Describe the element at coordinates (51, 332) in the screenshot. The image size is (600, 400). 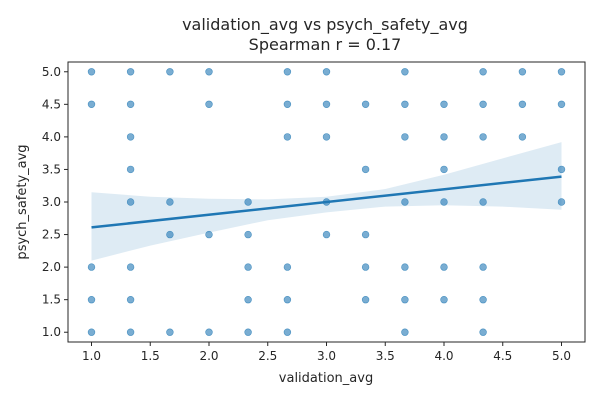
I see `y-tick-label: 1.0` at that location.